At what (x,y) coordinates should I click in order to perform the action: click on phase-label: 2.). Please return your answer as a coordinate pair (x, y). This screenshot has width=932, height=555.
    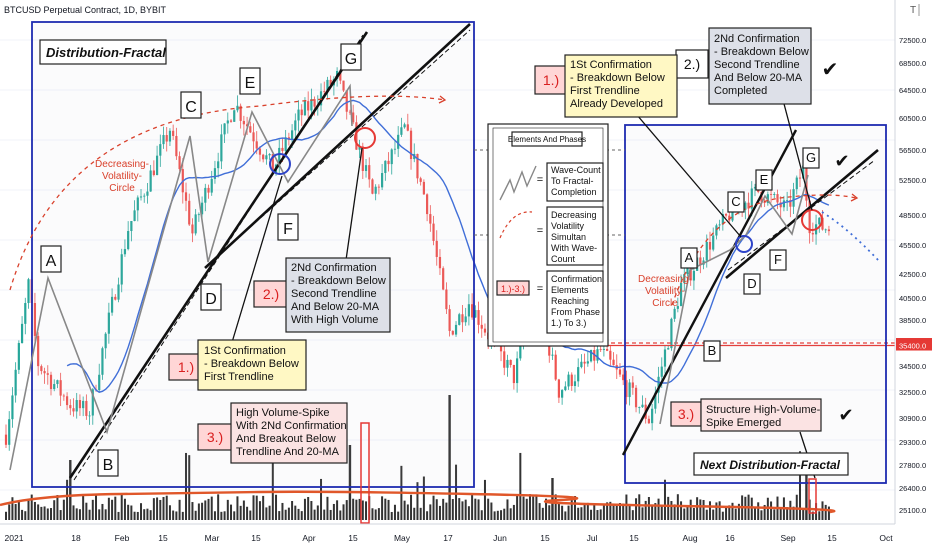
    Looking at the image, I should click on (692, 64).